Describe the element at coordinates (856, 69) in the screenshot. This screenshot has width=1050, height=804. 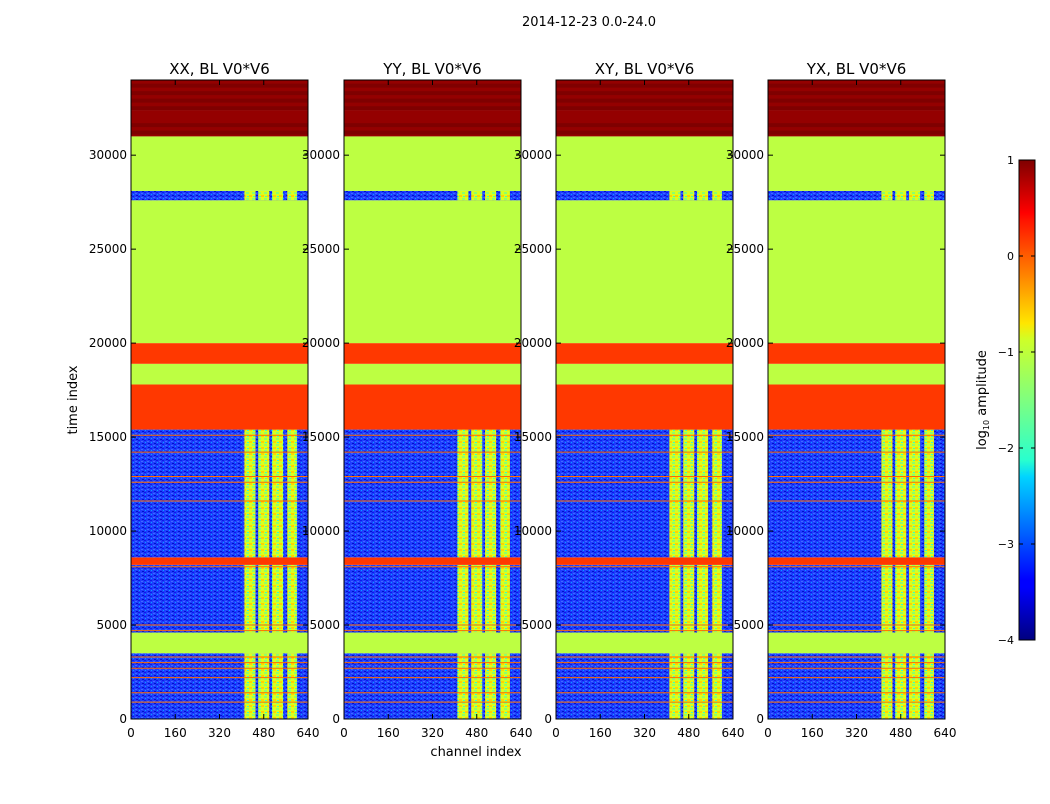
I see `panel-title: YX, BL V0*V6` at that location.